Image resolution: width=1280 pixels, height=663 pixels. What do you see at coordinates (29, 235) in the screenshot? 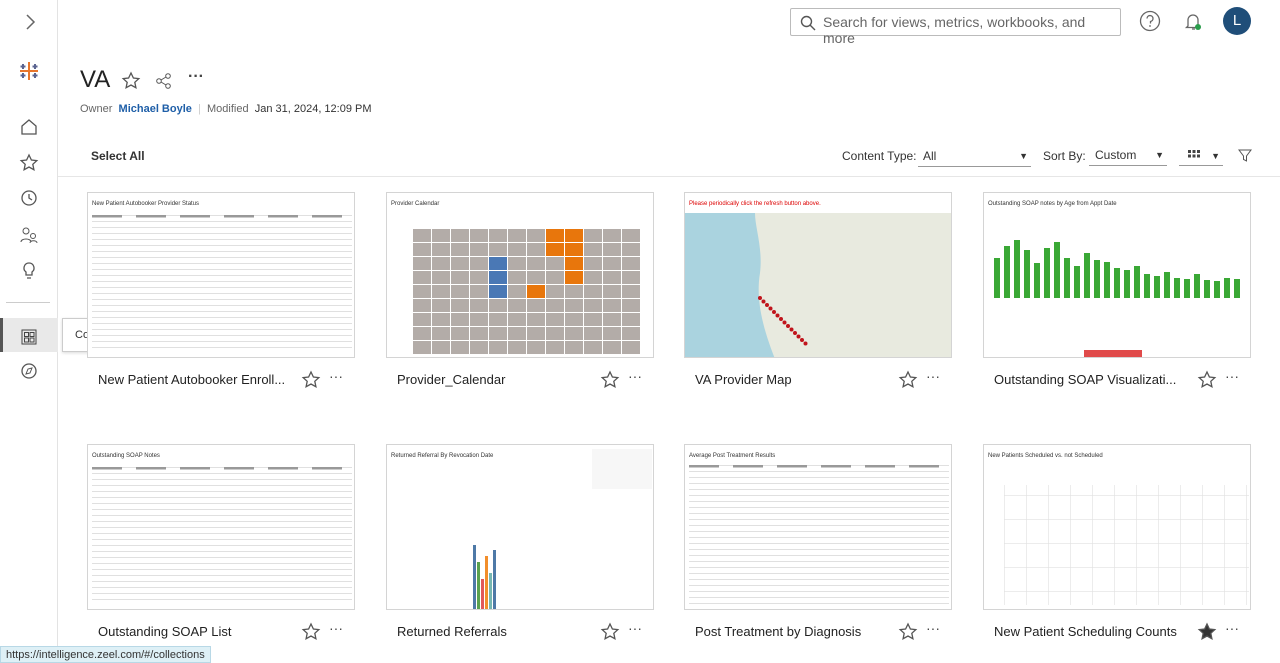
I see `shared-icon` at bounding box center [29, 235].